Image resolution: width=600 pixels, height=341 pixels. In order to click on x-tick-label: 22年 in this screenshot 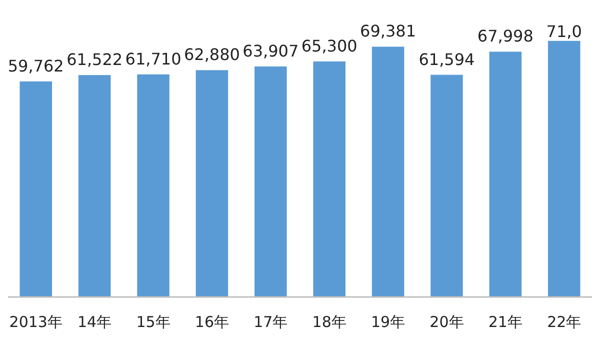, I will do `click(564, 322)`.